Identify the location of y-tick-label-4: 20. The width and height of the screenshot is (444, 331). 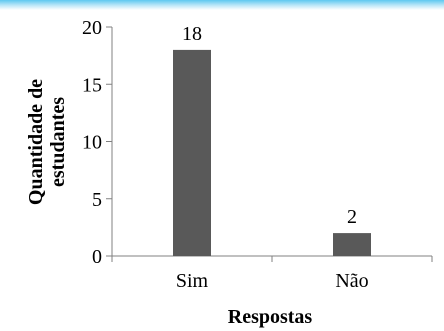
(92, 28).